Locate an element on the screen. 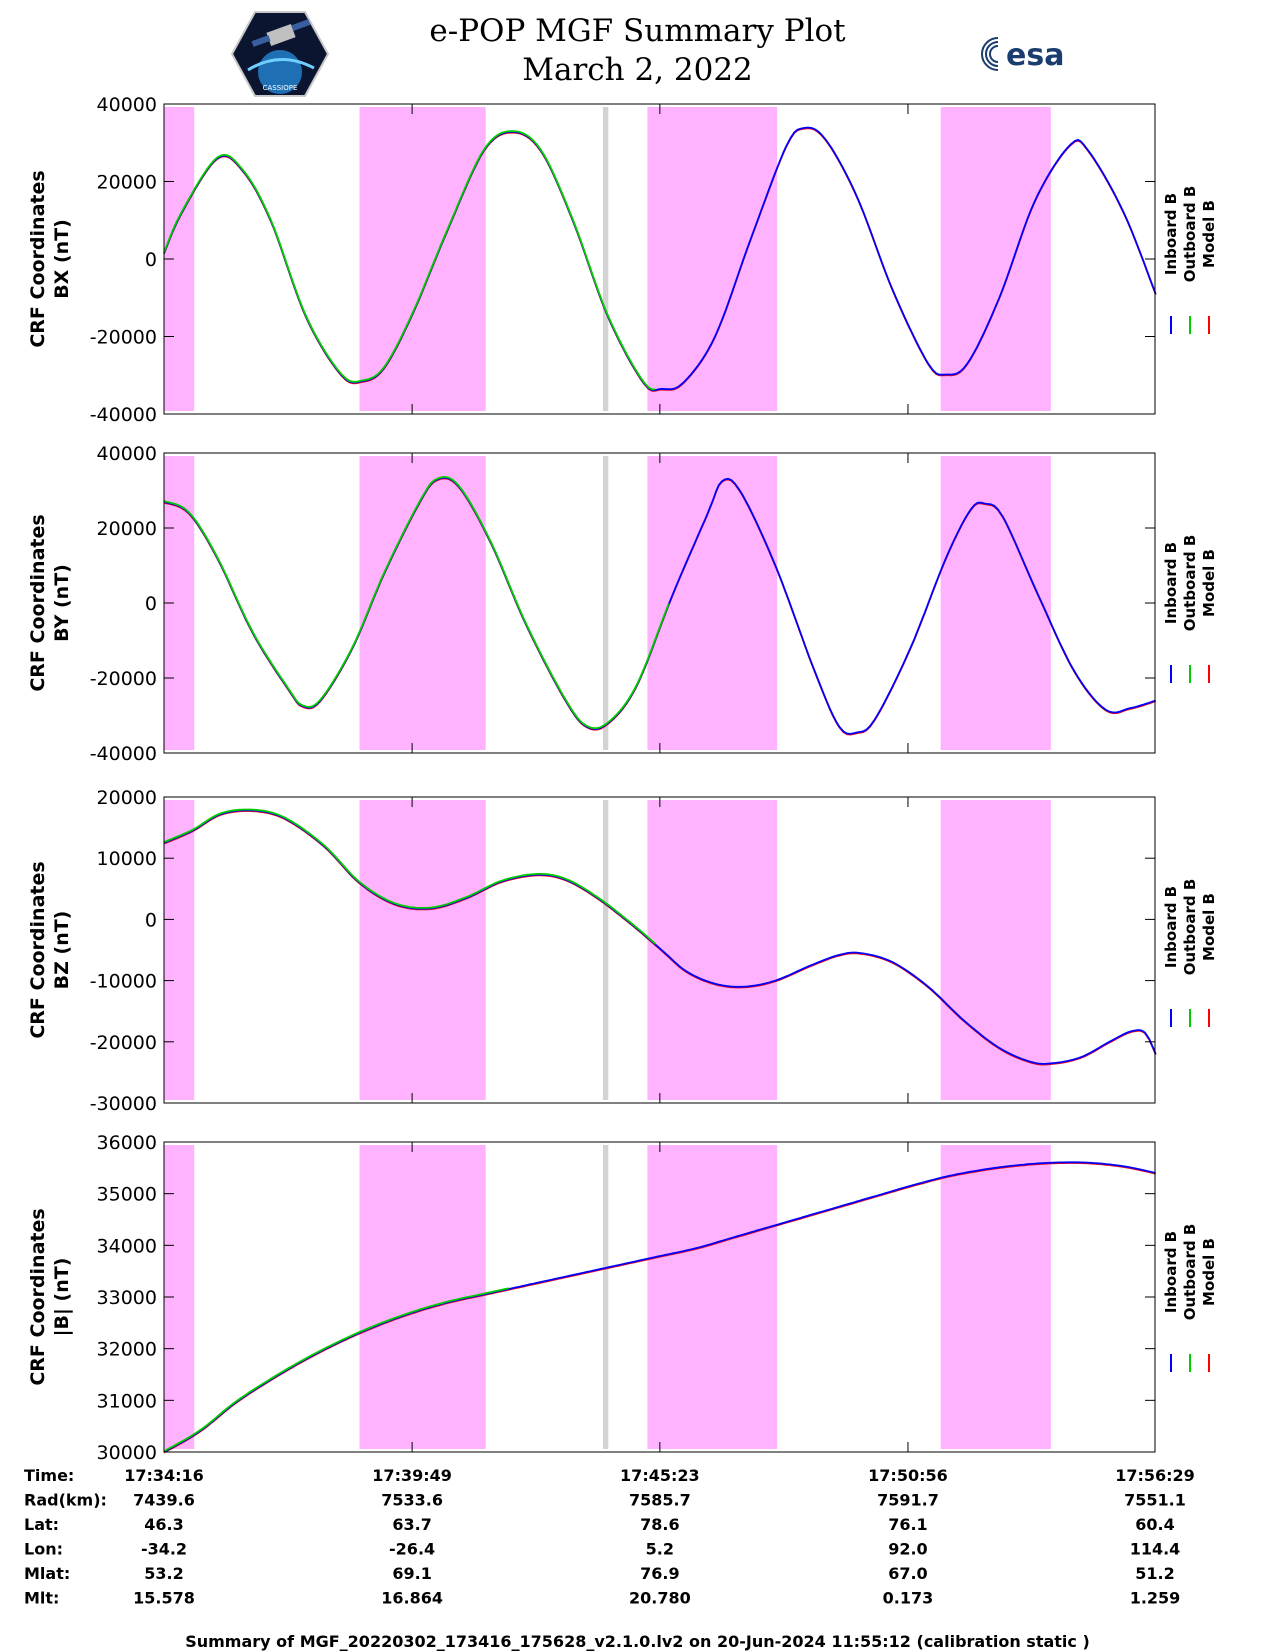 The image size is (1275, 1651). cassiope-logo: CASSIOPE is located at coordinates (280, 54).